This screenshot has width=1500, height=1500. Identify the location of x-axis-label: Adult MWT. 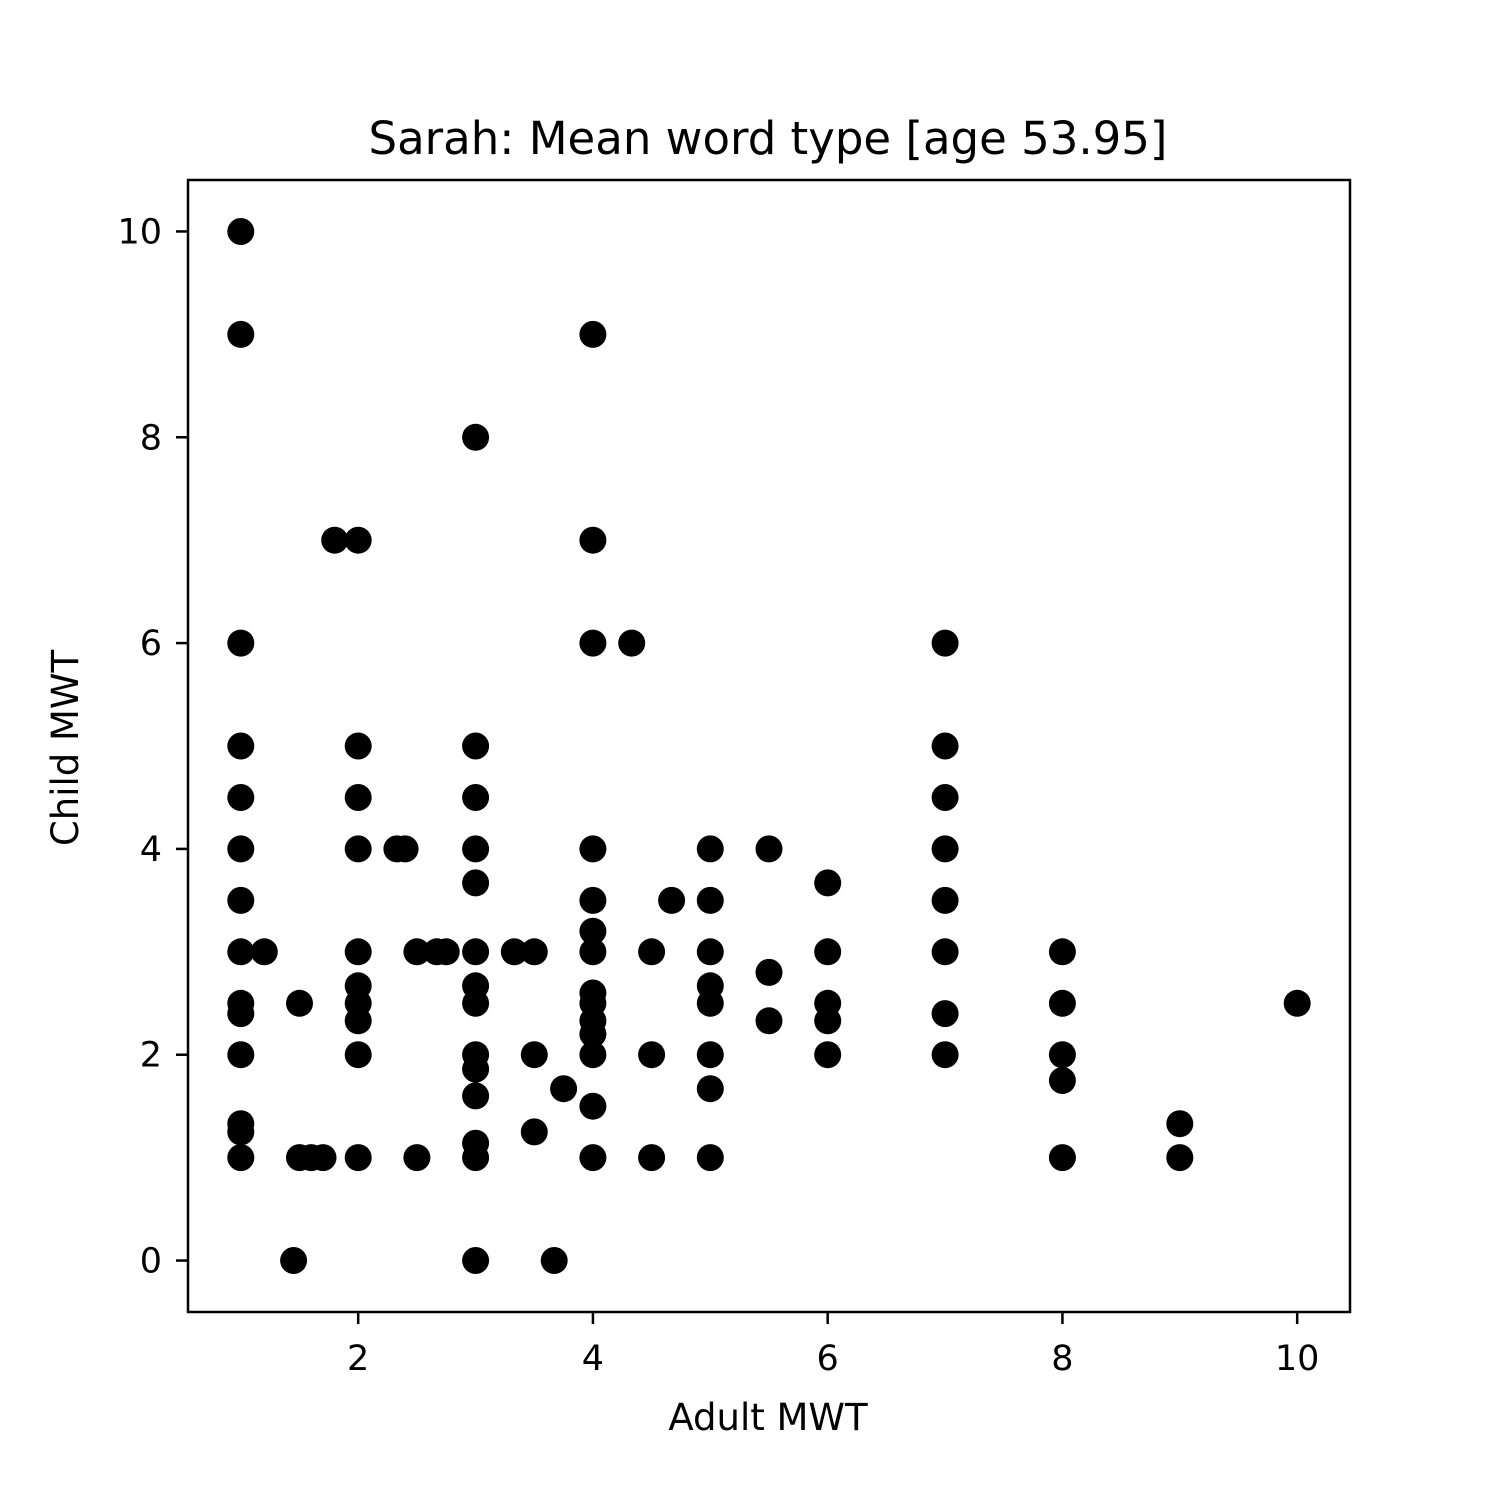
(768, 1417).